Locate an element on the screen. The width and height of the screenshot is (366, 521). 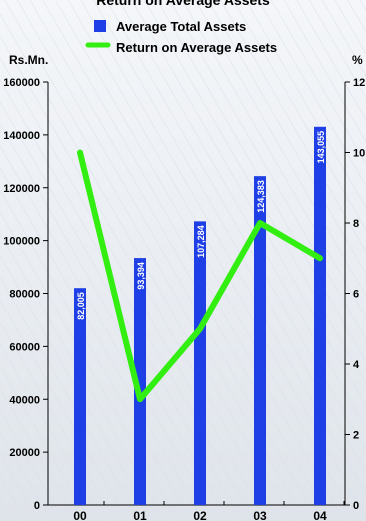
y-left-tick-label: 120000 is located at coordinates (21, 189).